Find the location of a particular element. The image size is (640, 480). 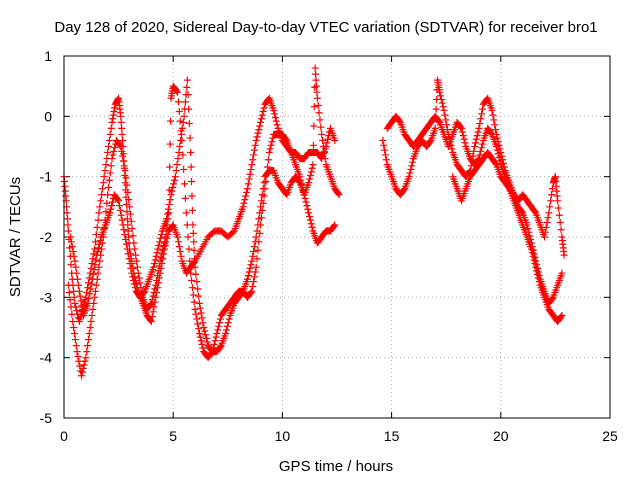

y-tick-label: -1 is located at coordinates (46, 177).